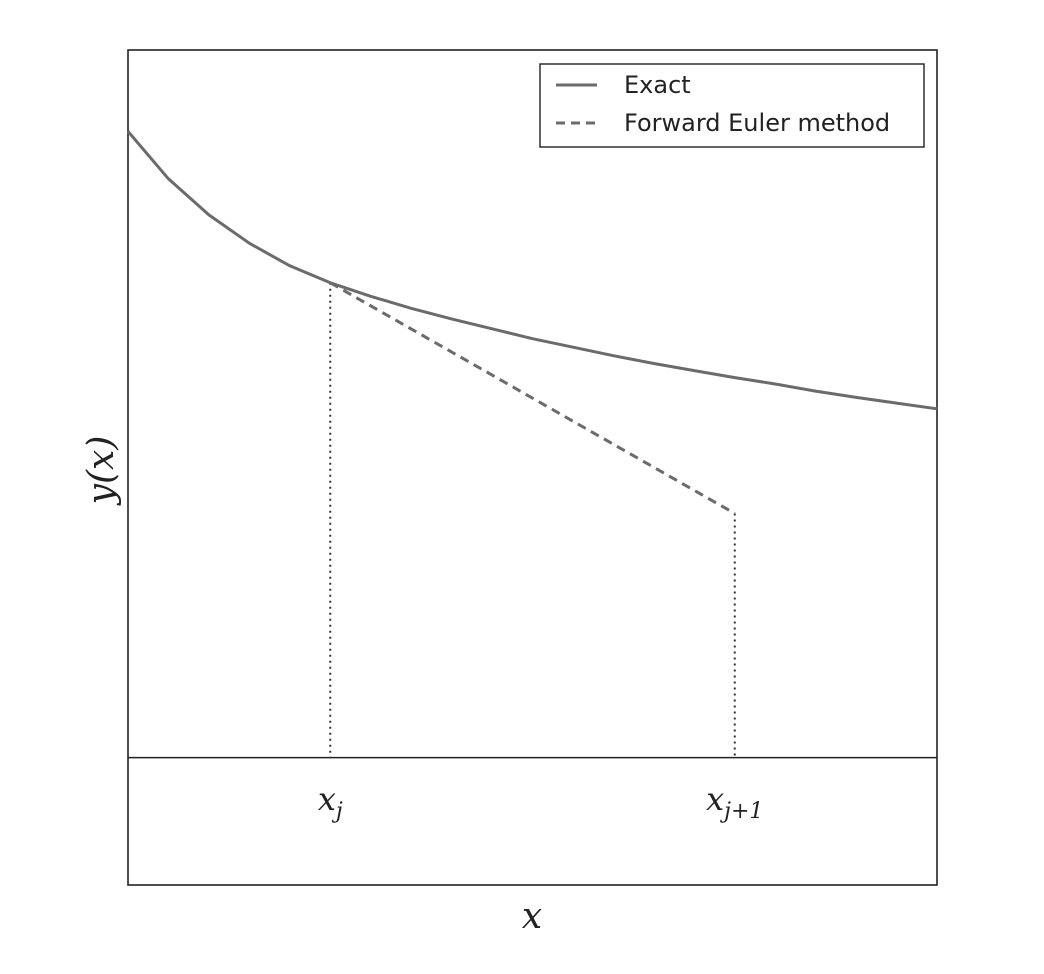 Image resolution: width=1044 pixels, height=974 pixels. I want to click on legend: Exact Forward Euler method, so click(732, 105).